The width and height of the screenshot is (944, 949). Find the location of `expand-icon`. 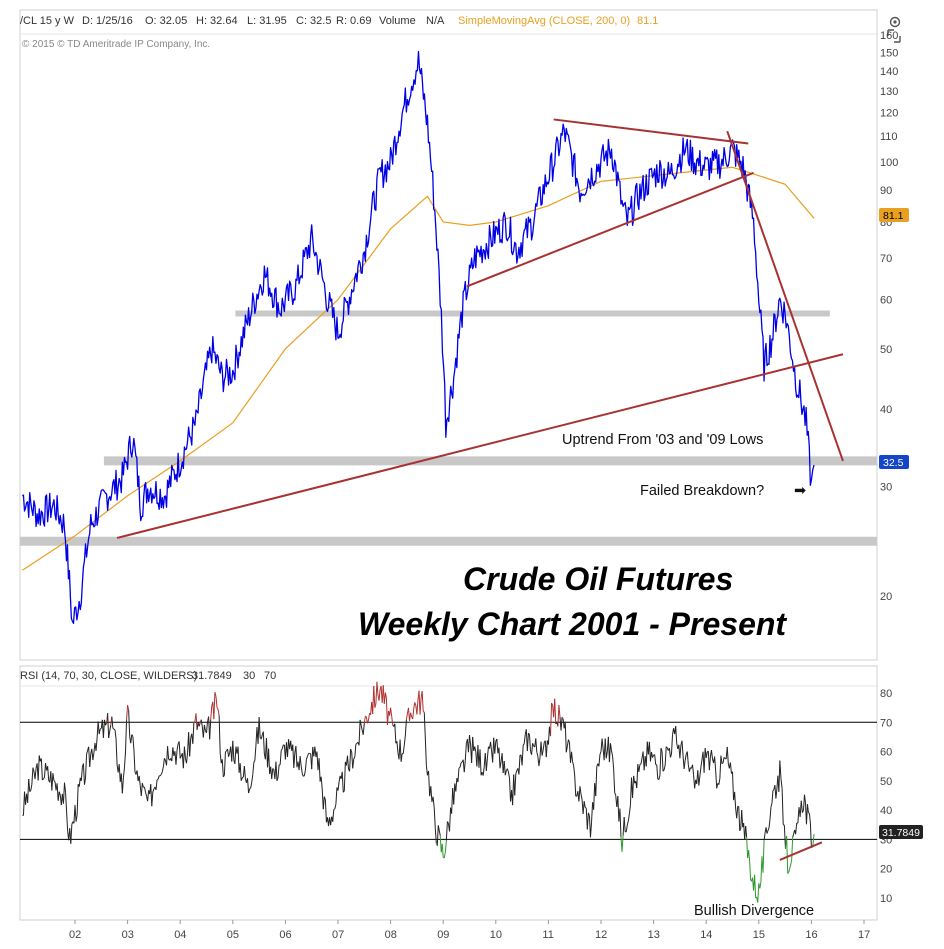

expand-icon is located at coordinates (894, 36).